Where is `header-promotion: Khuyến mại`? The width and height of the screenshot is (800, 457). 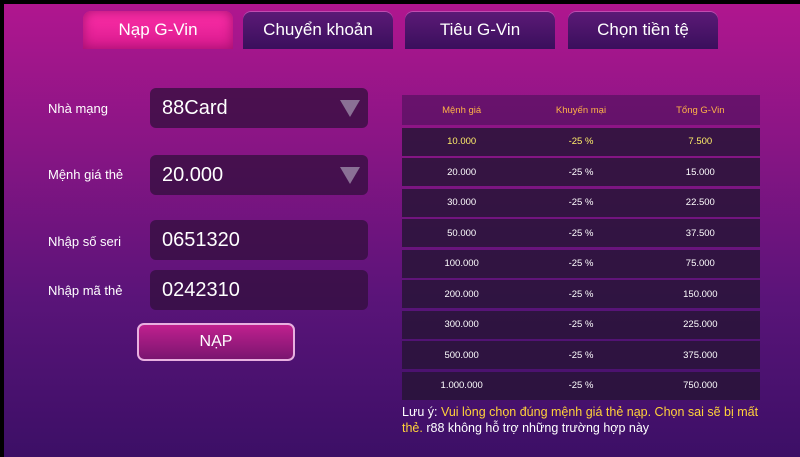 header-promotion: Khuyến mại is located at coordinates (581, 110).